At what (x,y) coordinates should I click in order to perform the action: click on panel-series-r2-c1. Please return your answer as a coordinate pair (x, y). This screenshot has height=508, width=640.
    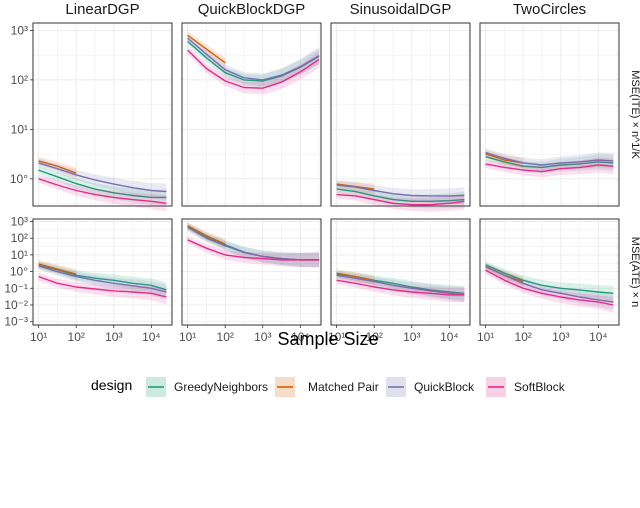
    Looking at the image, I should click on (102, 282).